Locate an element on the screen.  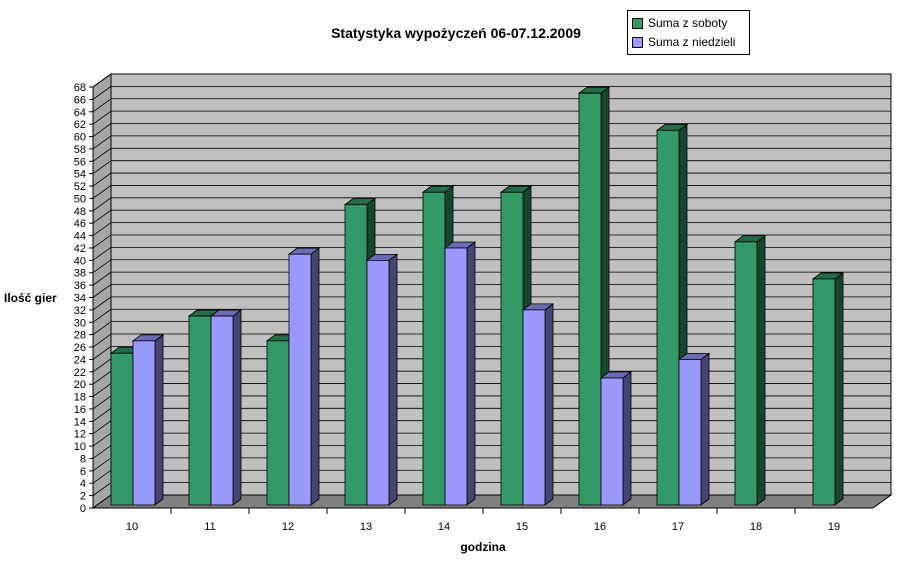
bar-sunday-15-side is located at coordinates (549, 404).